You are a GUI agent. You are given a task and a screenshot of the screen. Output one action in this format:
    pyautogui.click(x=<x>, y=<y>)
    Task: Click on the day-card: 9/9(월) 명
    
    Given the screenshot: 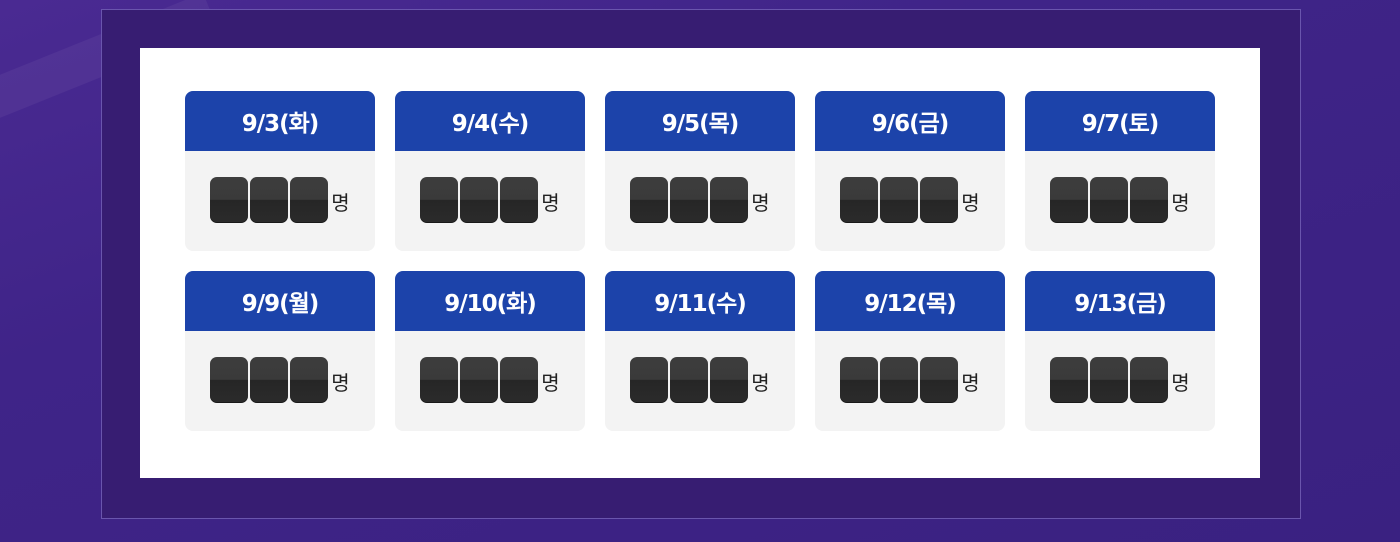 What is the action you would take?
    pyautogui.click(x=280, y=351)
    